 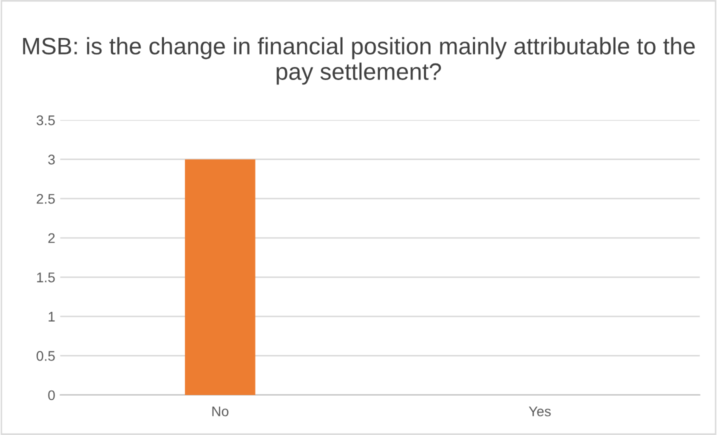 I want to click on y-tick-label: 2.5, so click(x=45, y=199).